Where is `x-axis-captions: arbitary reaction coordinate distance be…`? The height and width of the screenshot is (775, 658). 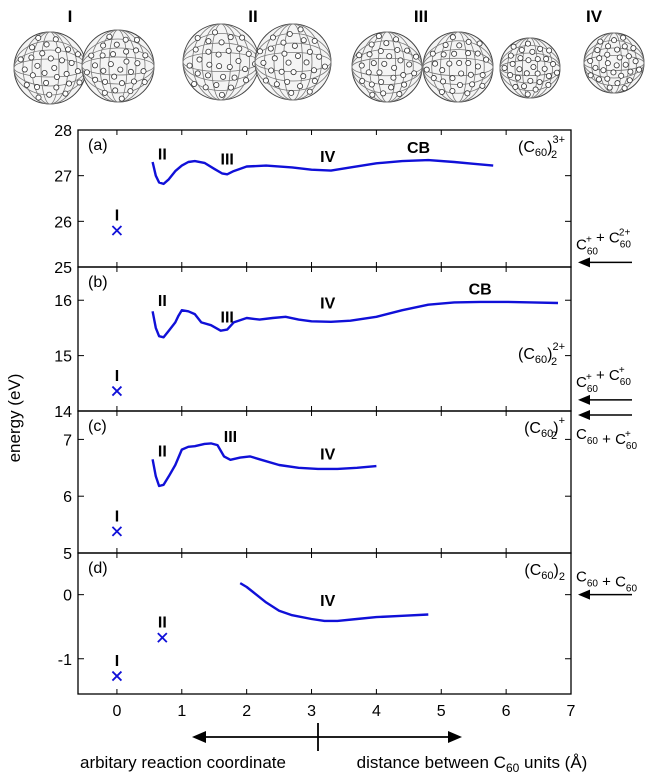 x-axis-captions: arbitary reaction coordinate distance be… is located at coordinates (333, 764).